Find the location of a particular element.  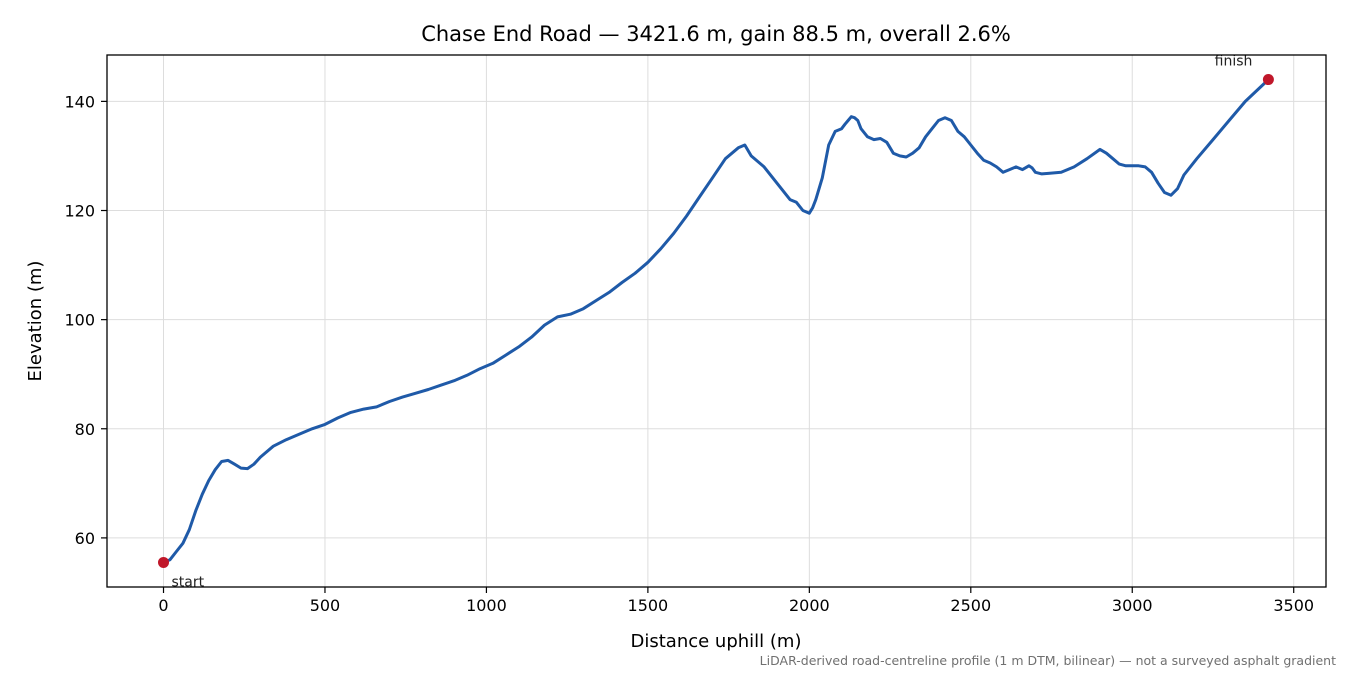

y-tick-label: 100 is located at coordinates (79, 320).